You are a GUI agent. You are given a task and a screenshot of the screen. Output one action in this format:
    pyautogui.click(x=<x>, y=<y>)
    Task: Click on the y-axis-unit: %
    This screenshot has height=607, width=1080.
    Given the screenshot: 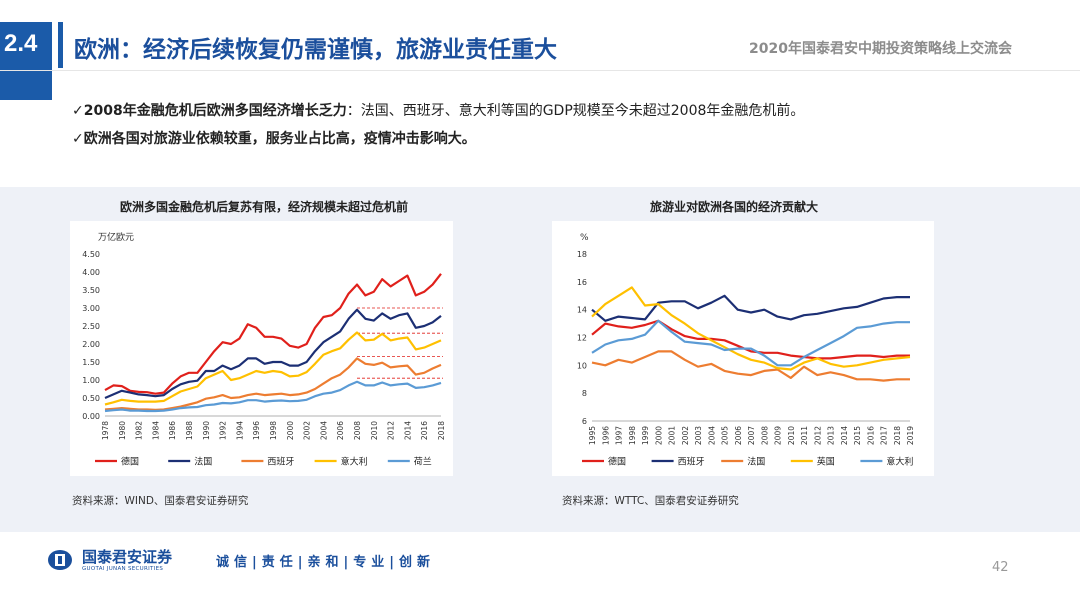 What is the action you would take?
    pyautogui.click(x=584, y=238)
    